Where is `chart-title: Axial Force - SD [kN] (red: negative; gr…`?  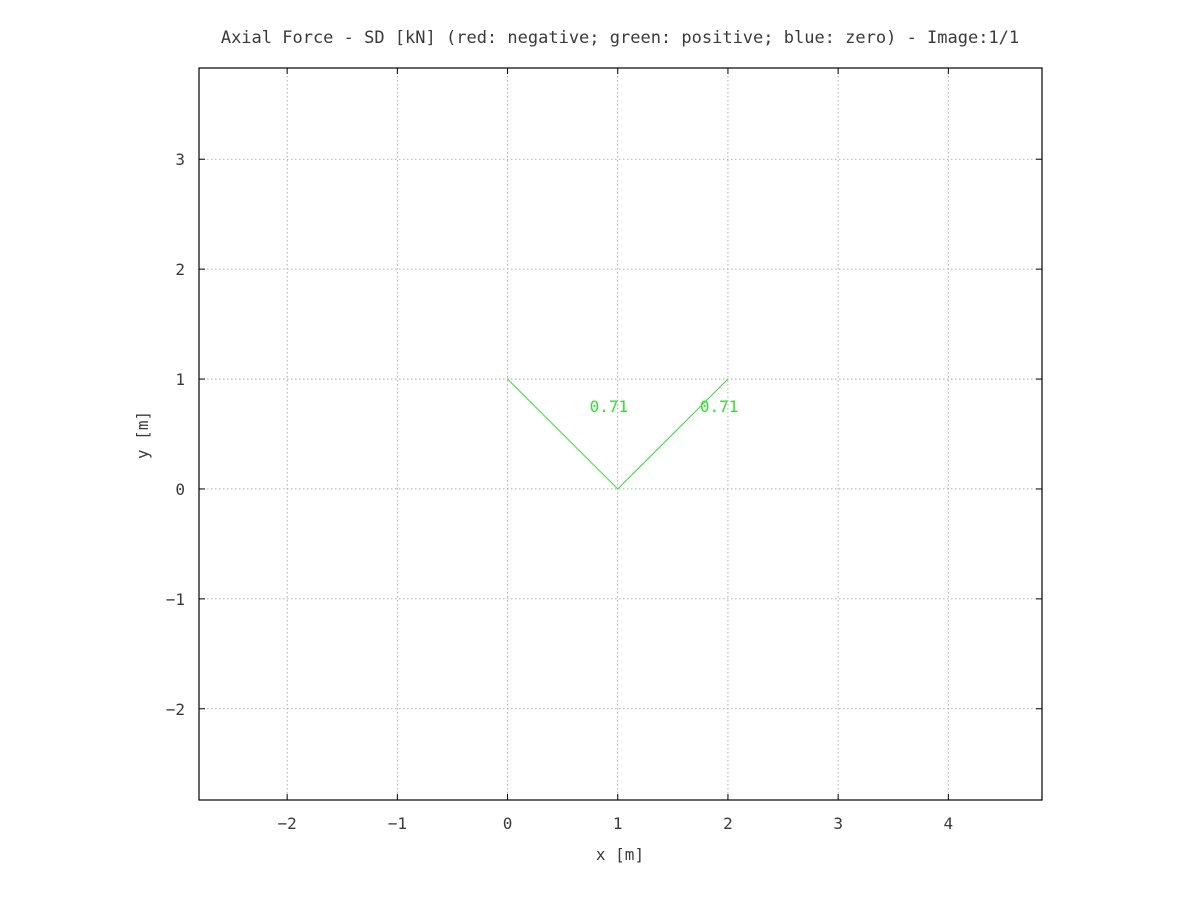
chart-title: Axial Force - SD [kN] (red: negative; gr… is located at coordinates (620, 38).